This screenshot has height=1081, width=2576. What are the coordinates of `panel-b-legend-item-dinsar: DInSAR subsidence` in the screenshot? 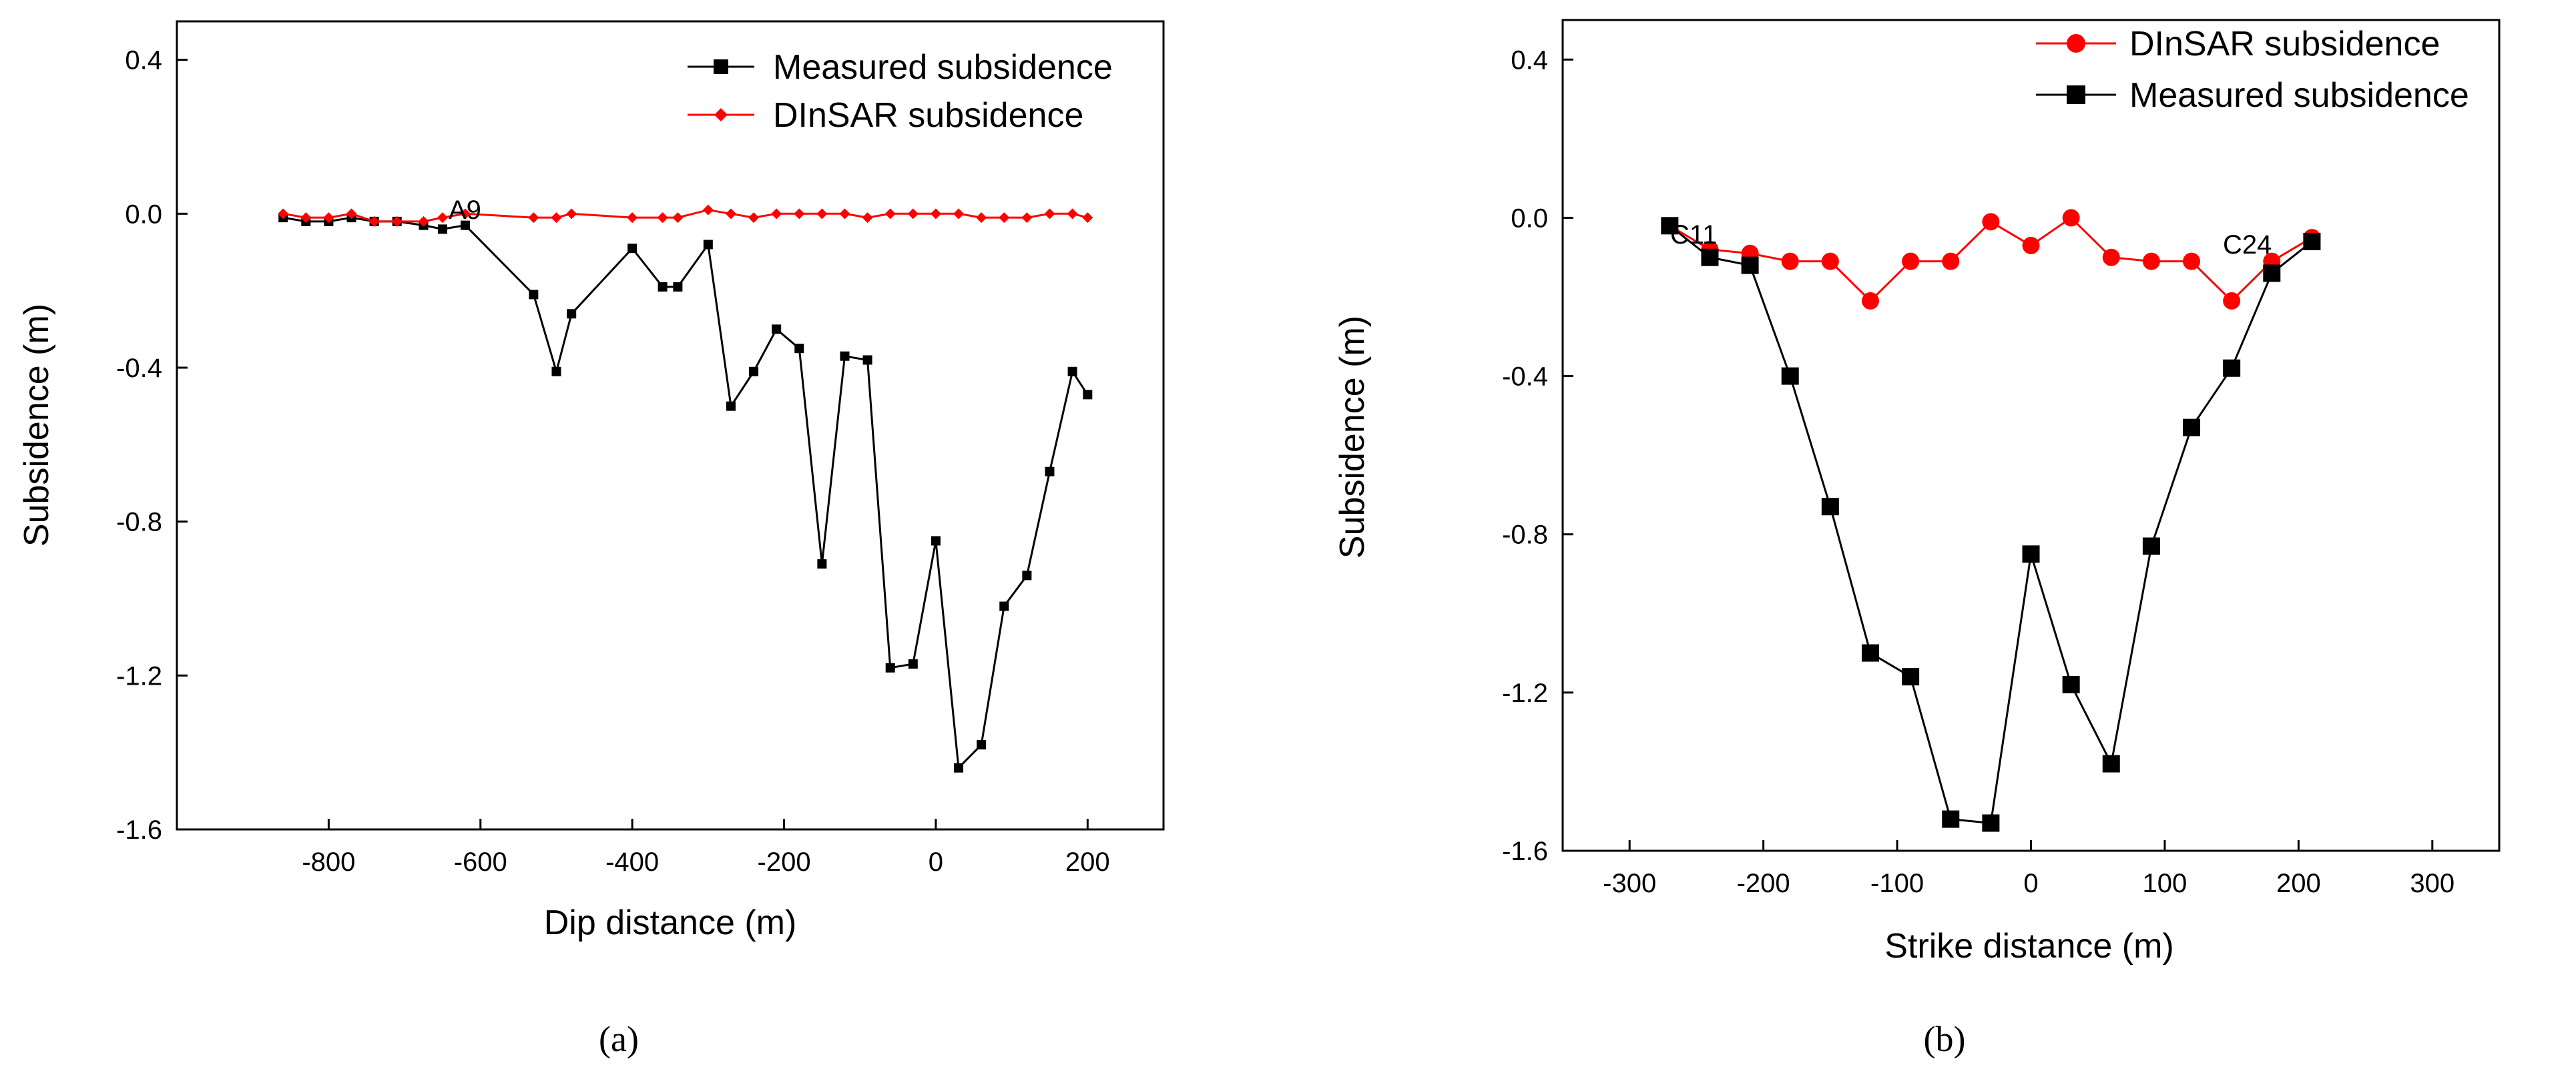 It's located at (2238, 44).